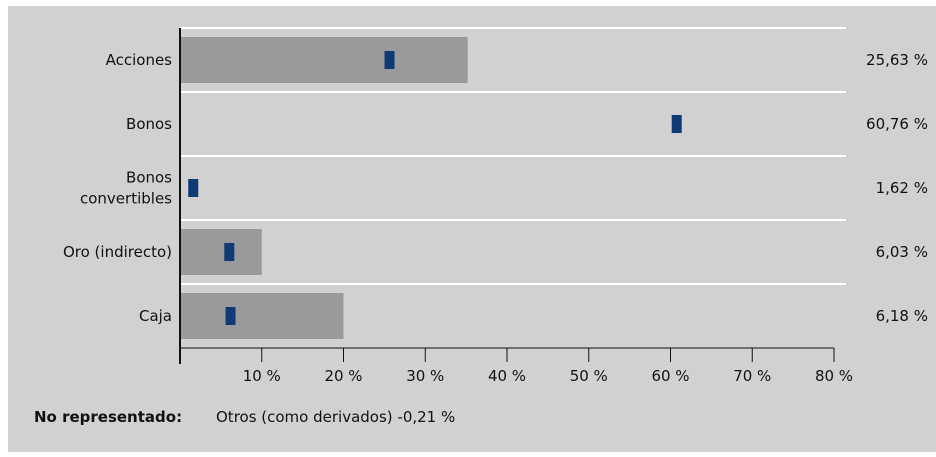 This screenshot has width=936, height=457. I want to click on x-tick-label: 80 %, so click(834, 376).